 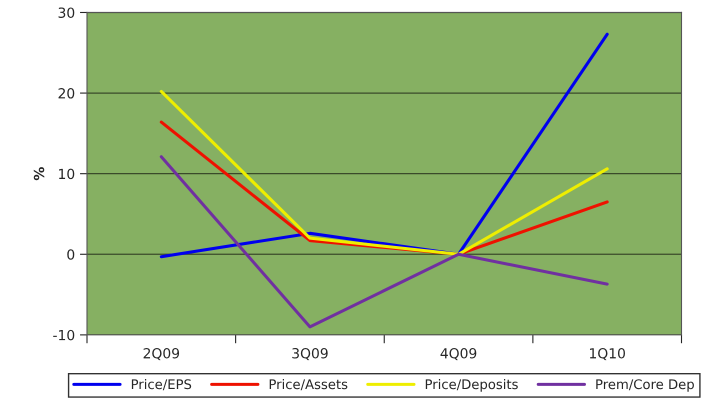 I want to click on y-tick-label: 0, so click(x=70, y=254).